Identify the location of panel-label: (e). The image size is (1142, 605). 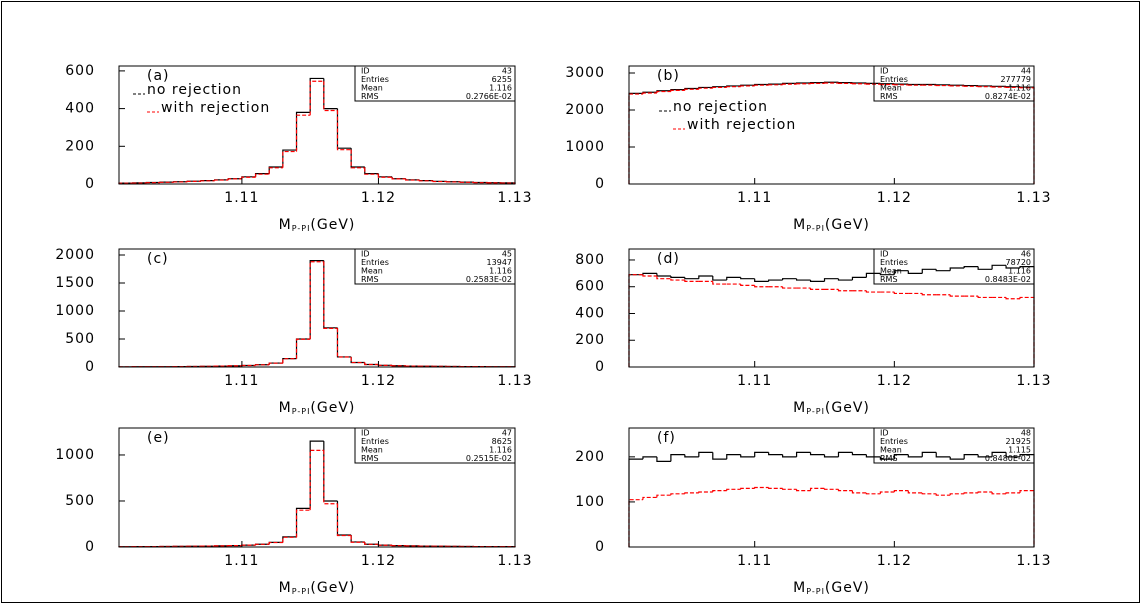
(158, 438).